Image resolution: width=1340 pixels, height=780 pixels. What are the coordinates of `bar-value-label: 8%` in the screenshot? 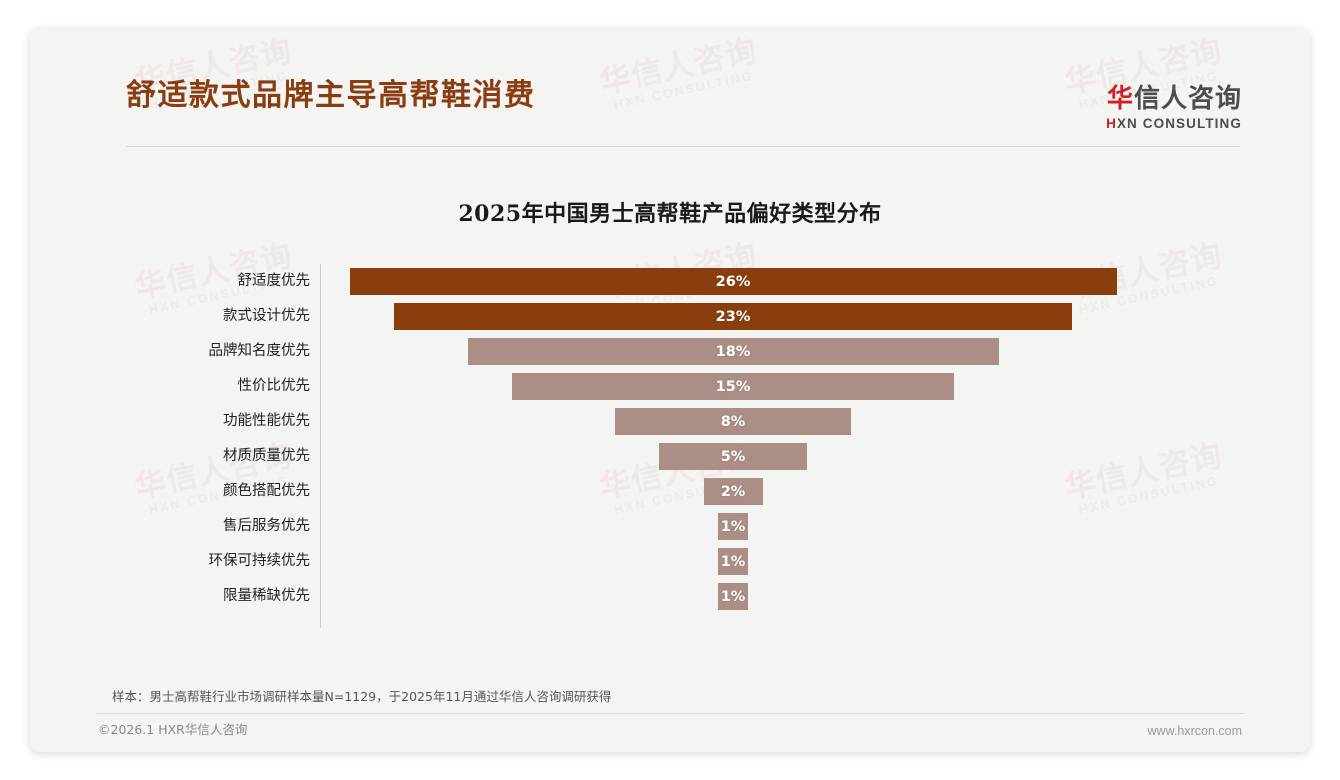 It's located at (733, 421).